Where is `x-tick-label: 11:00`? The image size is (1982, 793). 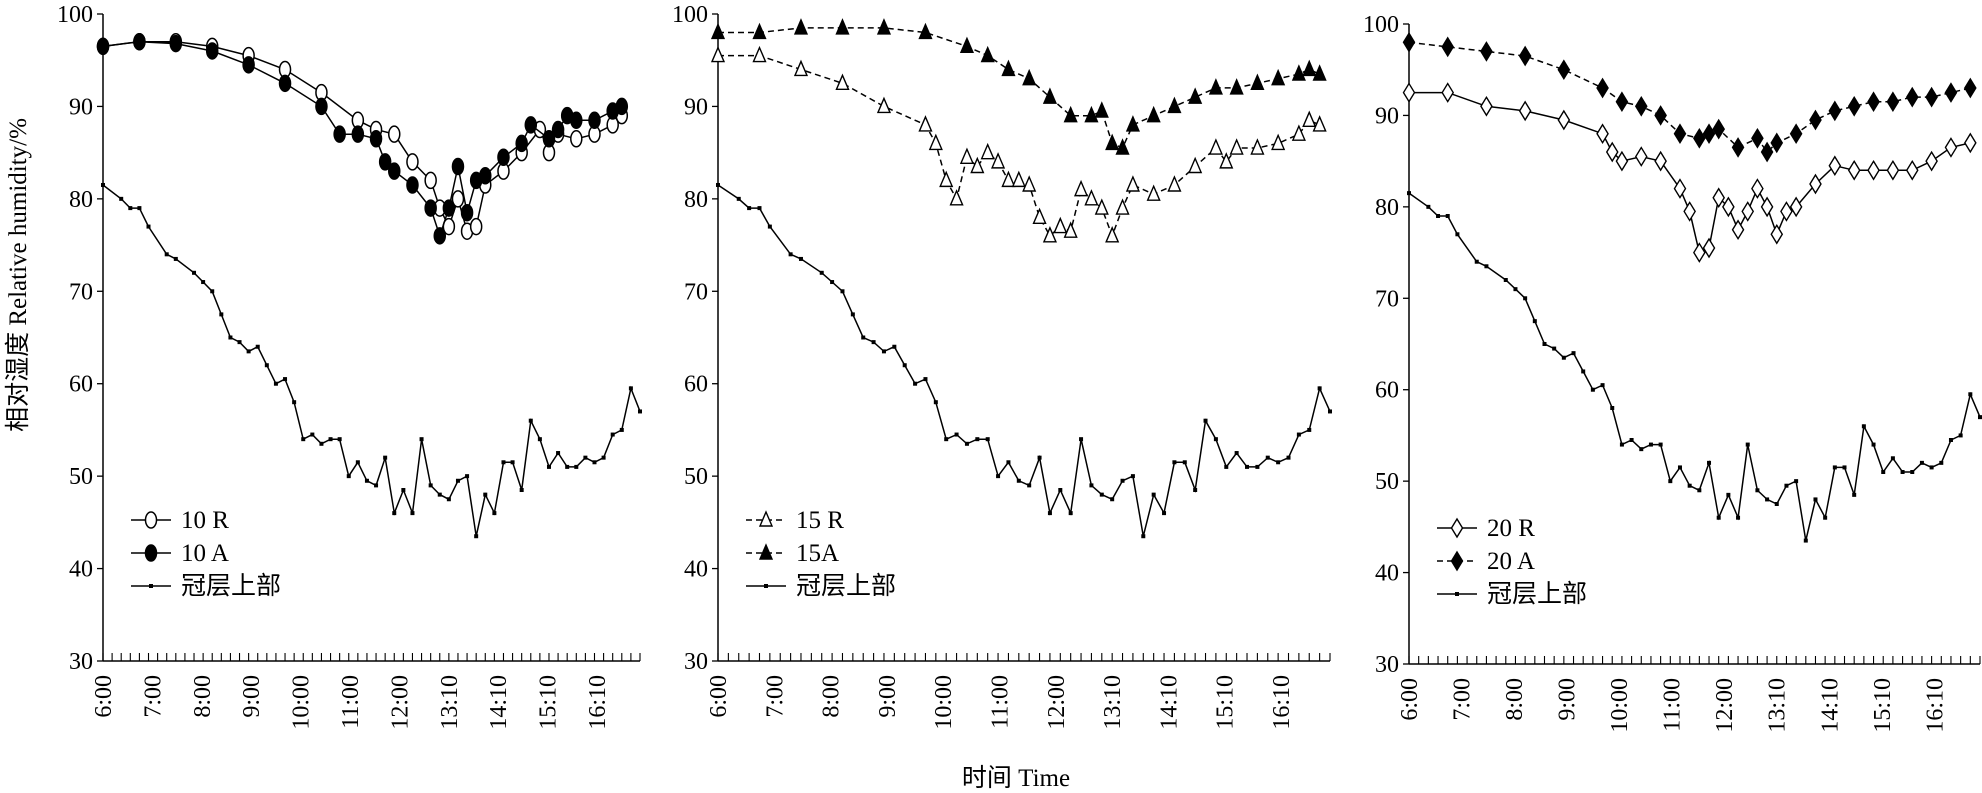
x-tick-label: 11:00 is located at coordinates (351, 702).